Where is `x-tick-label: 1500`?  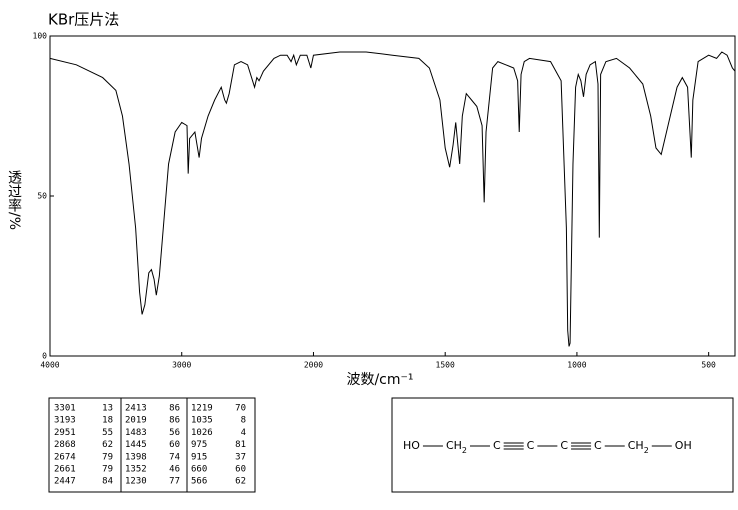
x-tick-label: 1500 is located at coordinates (445, 365).